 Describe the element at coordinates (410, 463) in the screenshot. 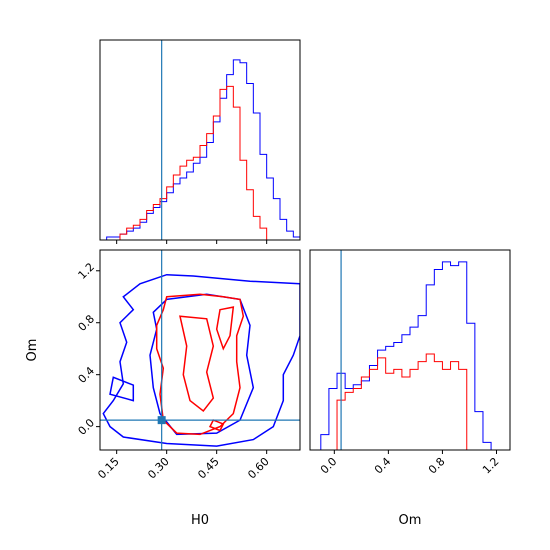

I see `om-histogram-ticks: 0.0 0.4 0.8 1.2` at that location.